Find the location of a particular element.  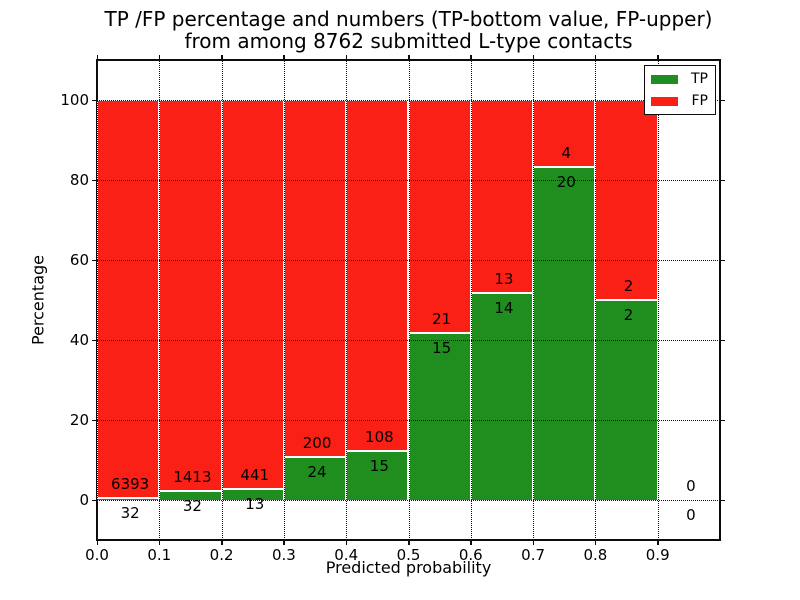

fp-count-label: 200 is located at coordinates (317, 443).